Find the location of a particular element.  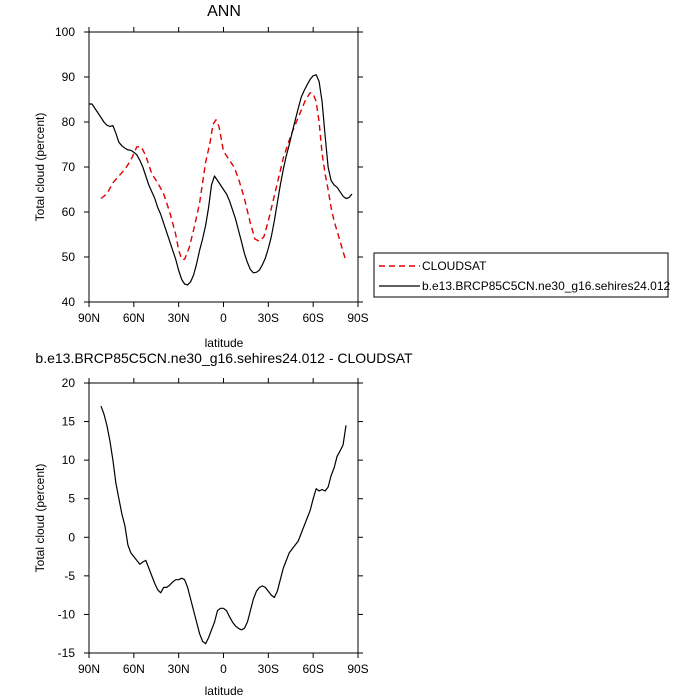

series-line-difference is located at coordinates (223, 525).